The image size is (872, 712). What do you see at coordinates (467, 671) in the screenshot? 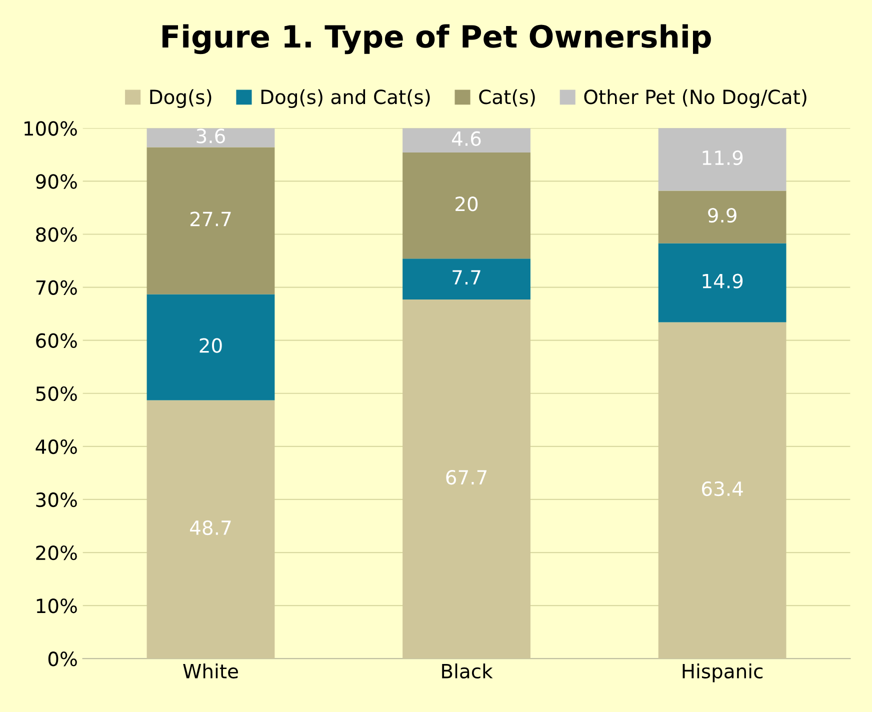
I see `x-tick-label: Black` at bounding box center [467, 671].